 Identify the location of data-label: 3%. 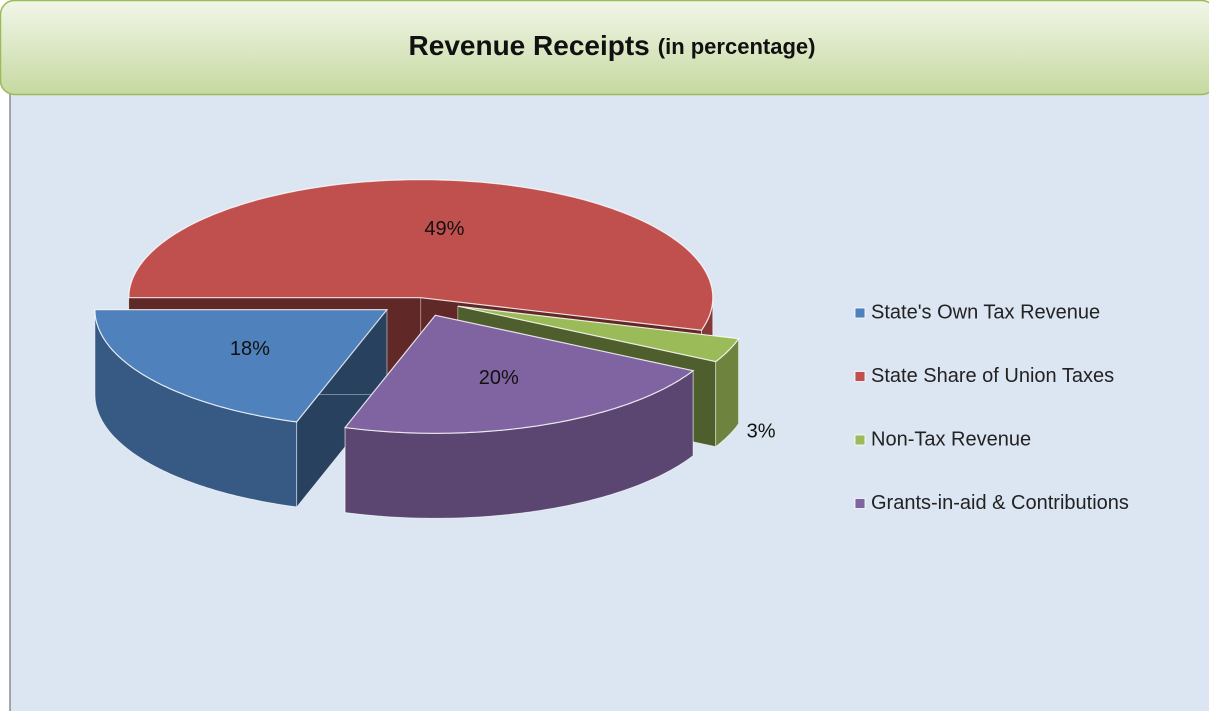
(761, 431).